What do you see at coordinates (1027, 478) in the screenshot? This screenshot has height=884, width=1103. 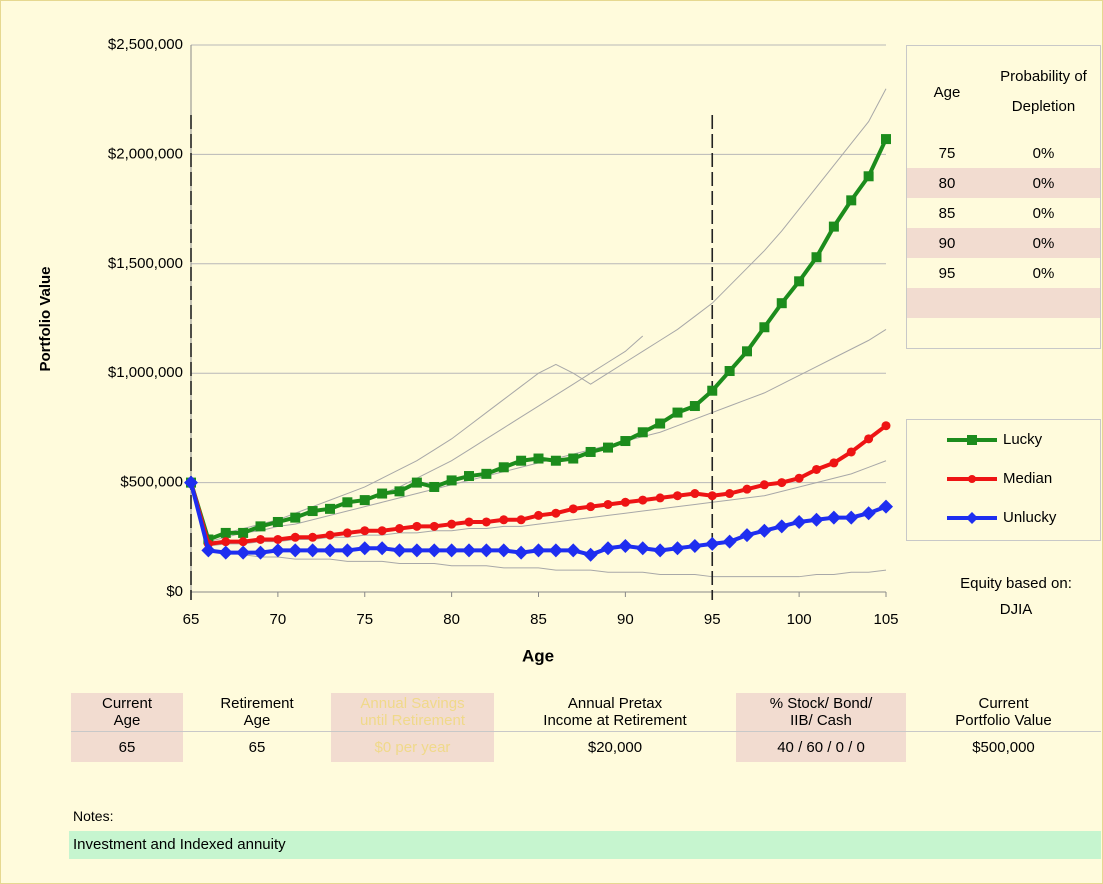 I see `legend-label: Median` at bounding box center [1027, 478].